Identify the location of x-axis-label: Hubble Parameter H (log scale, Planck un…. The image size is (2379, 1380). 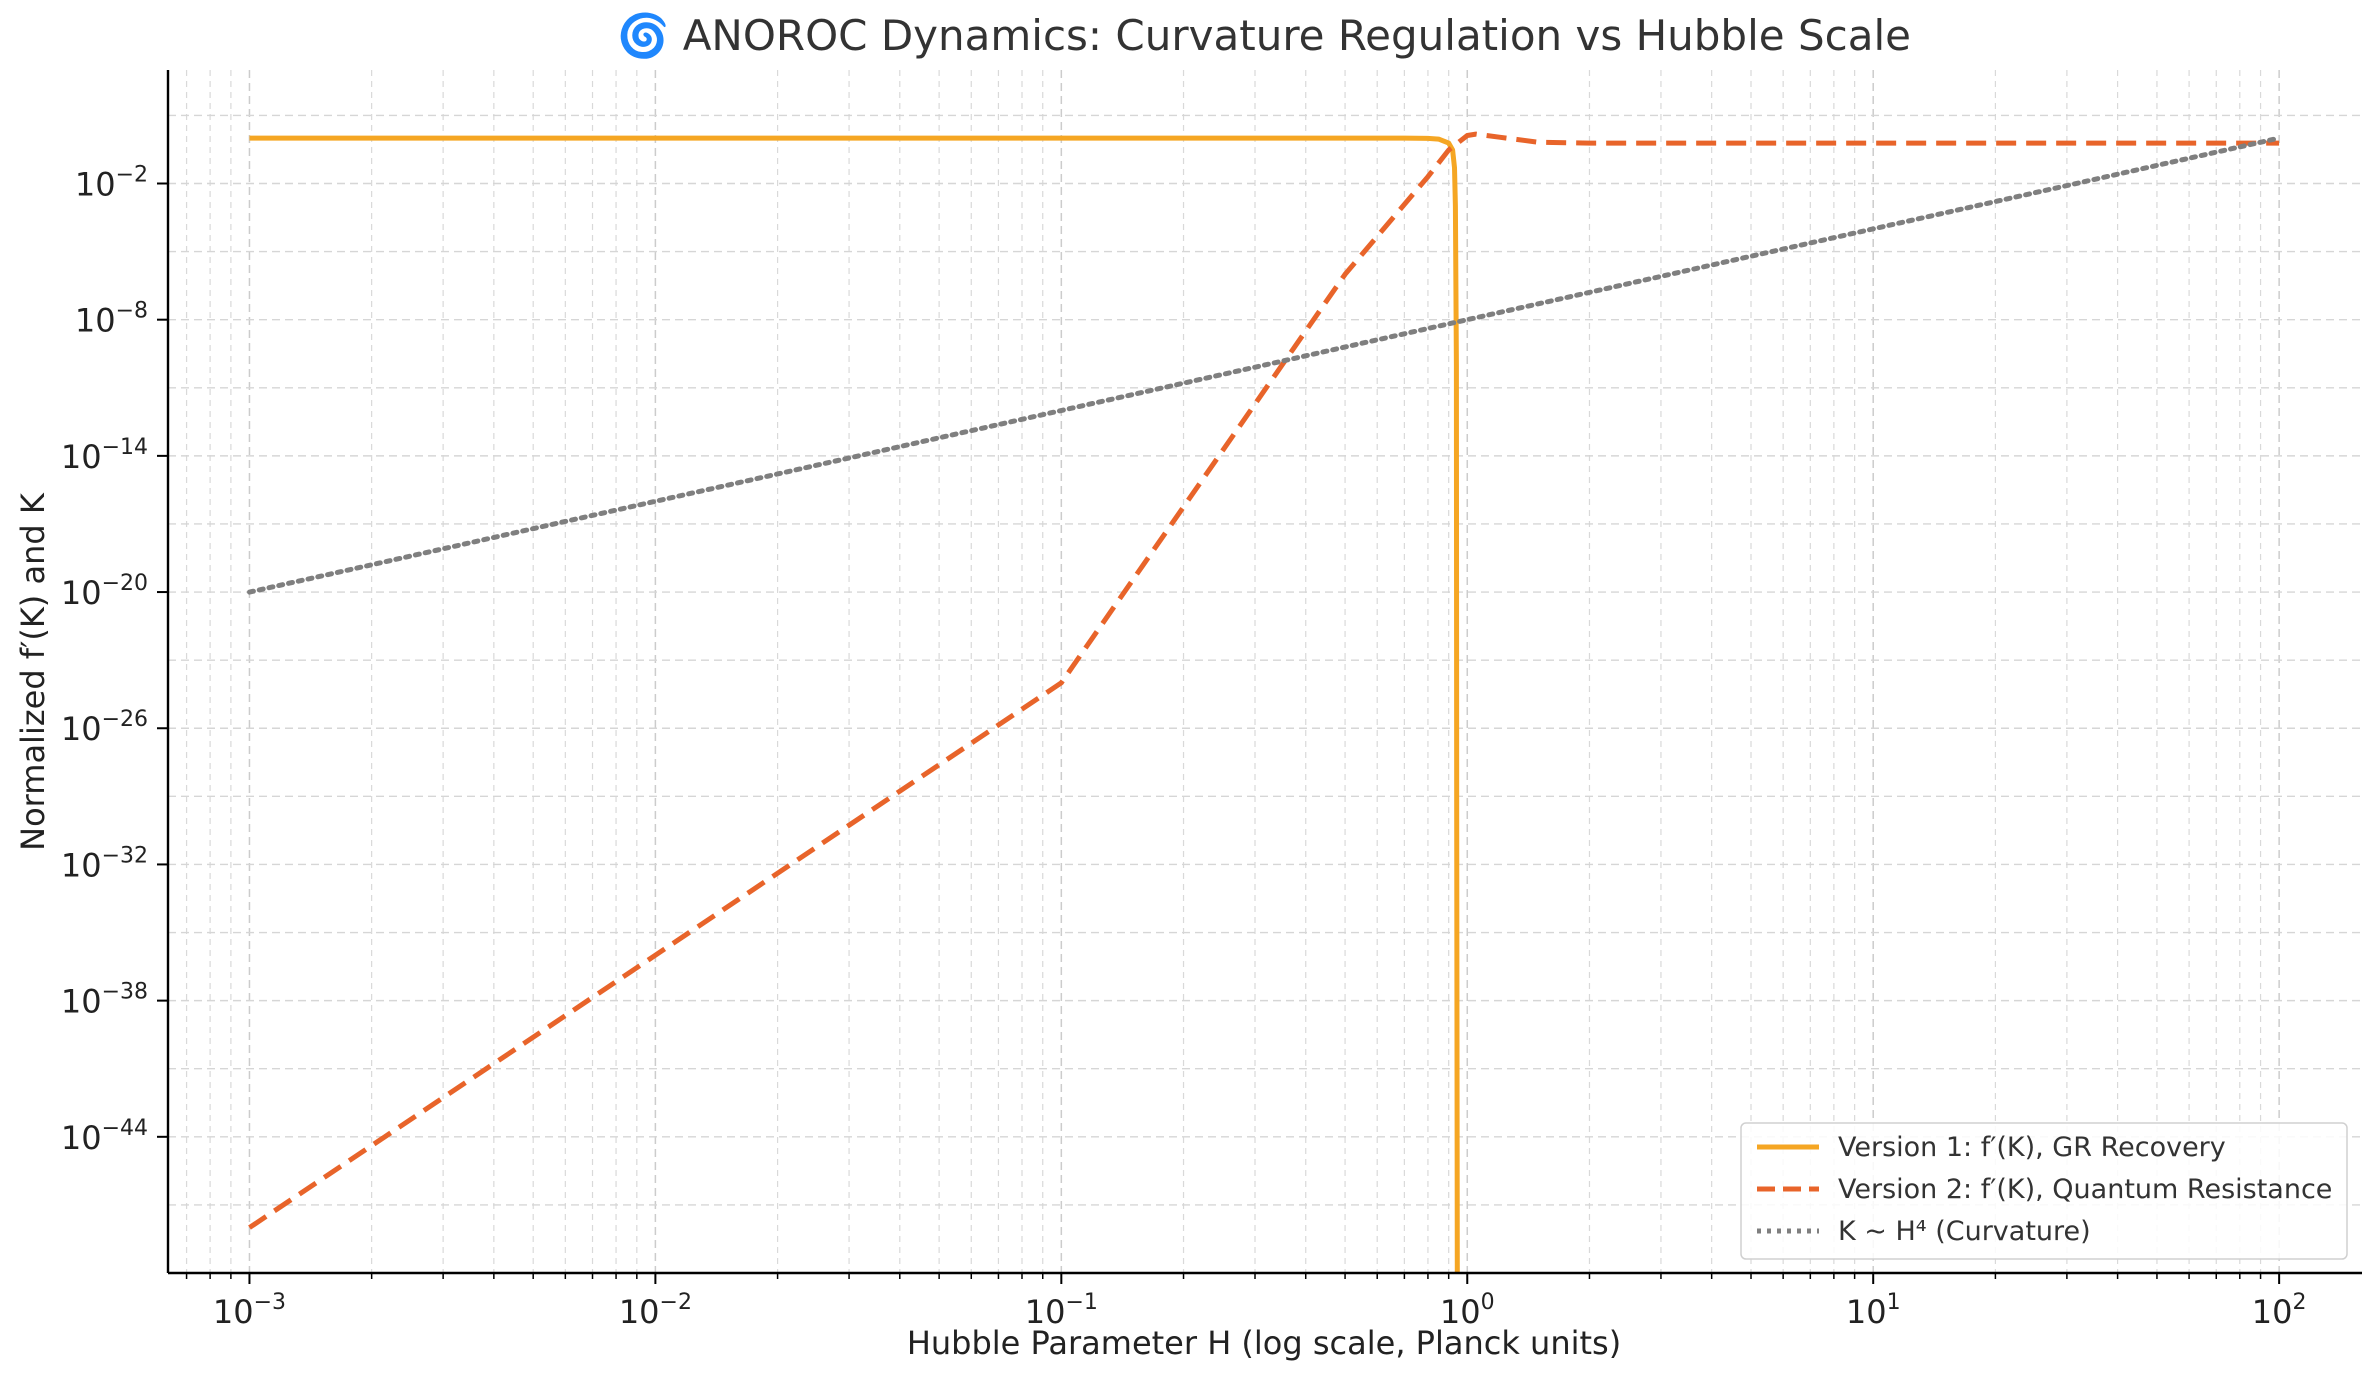
(1264, 1343).